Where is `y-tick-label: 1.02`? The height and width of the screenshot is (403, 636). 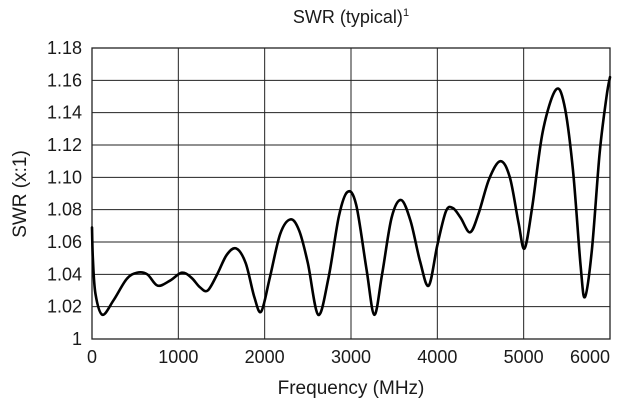 y-tick-label: 1.02 is located at coordinates (64, 307).